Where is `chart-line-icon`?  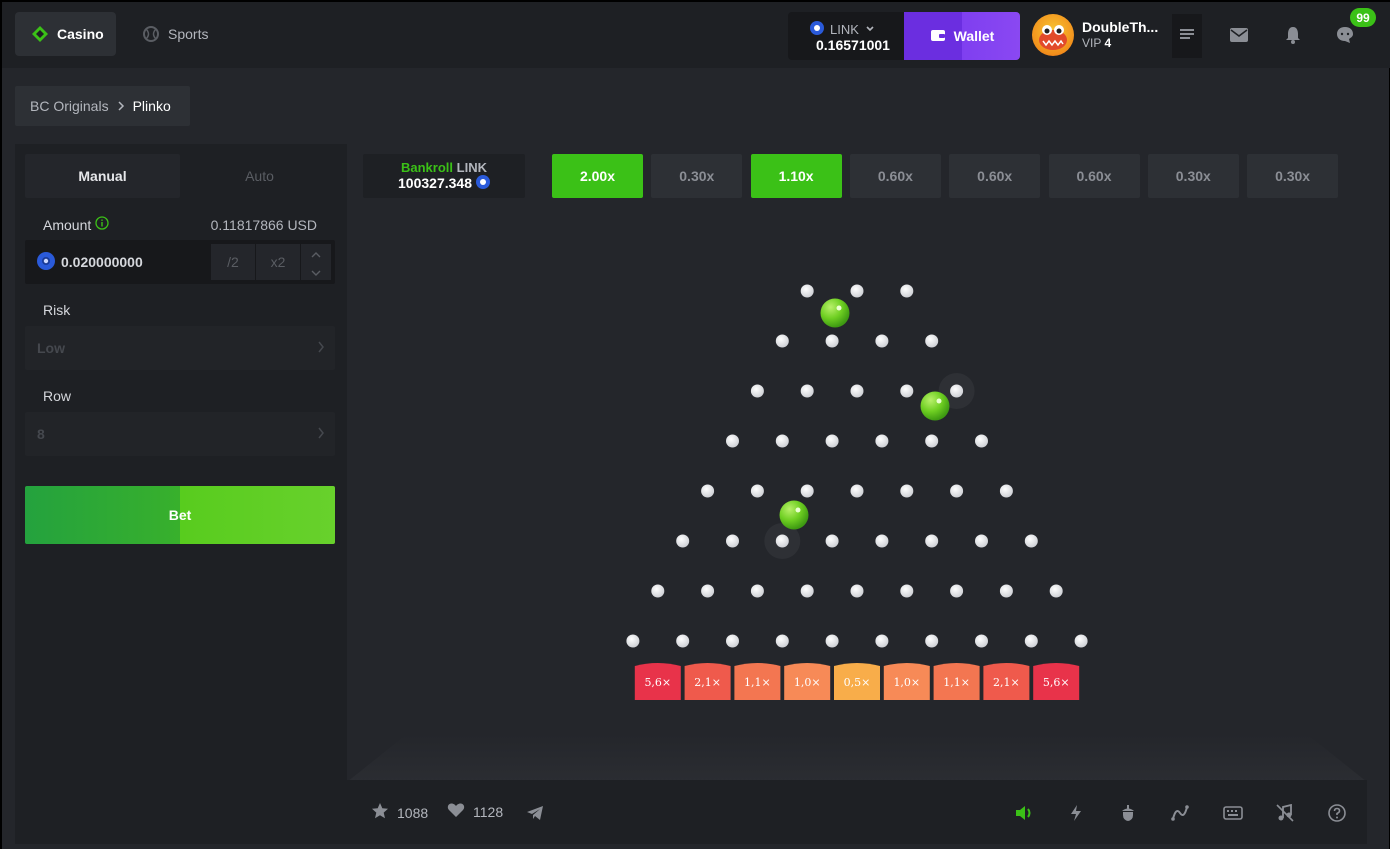
chart-line-icon is located at coordinates (1180, 813).